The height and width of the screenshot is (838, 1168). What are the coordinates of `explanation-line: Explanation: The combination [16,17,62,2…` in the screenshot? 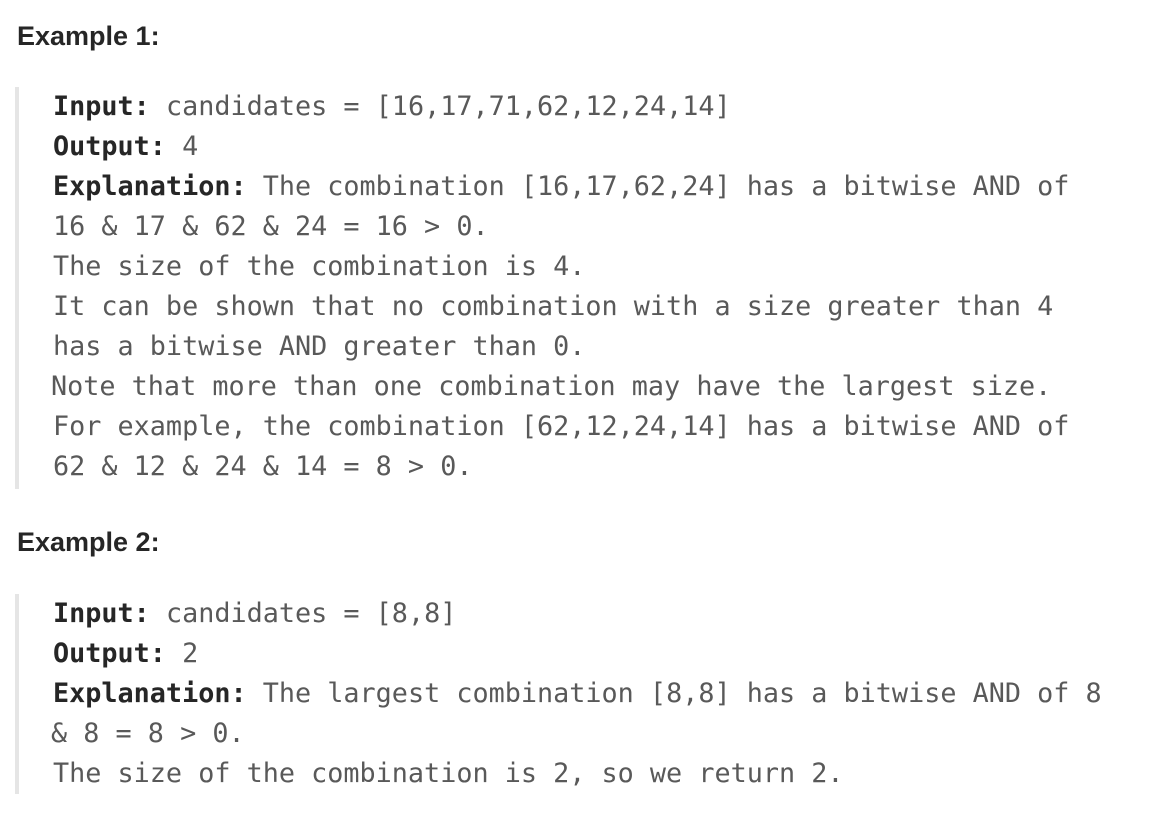 It's located at (609, 187).